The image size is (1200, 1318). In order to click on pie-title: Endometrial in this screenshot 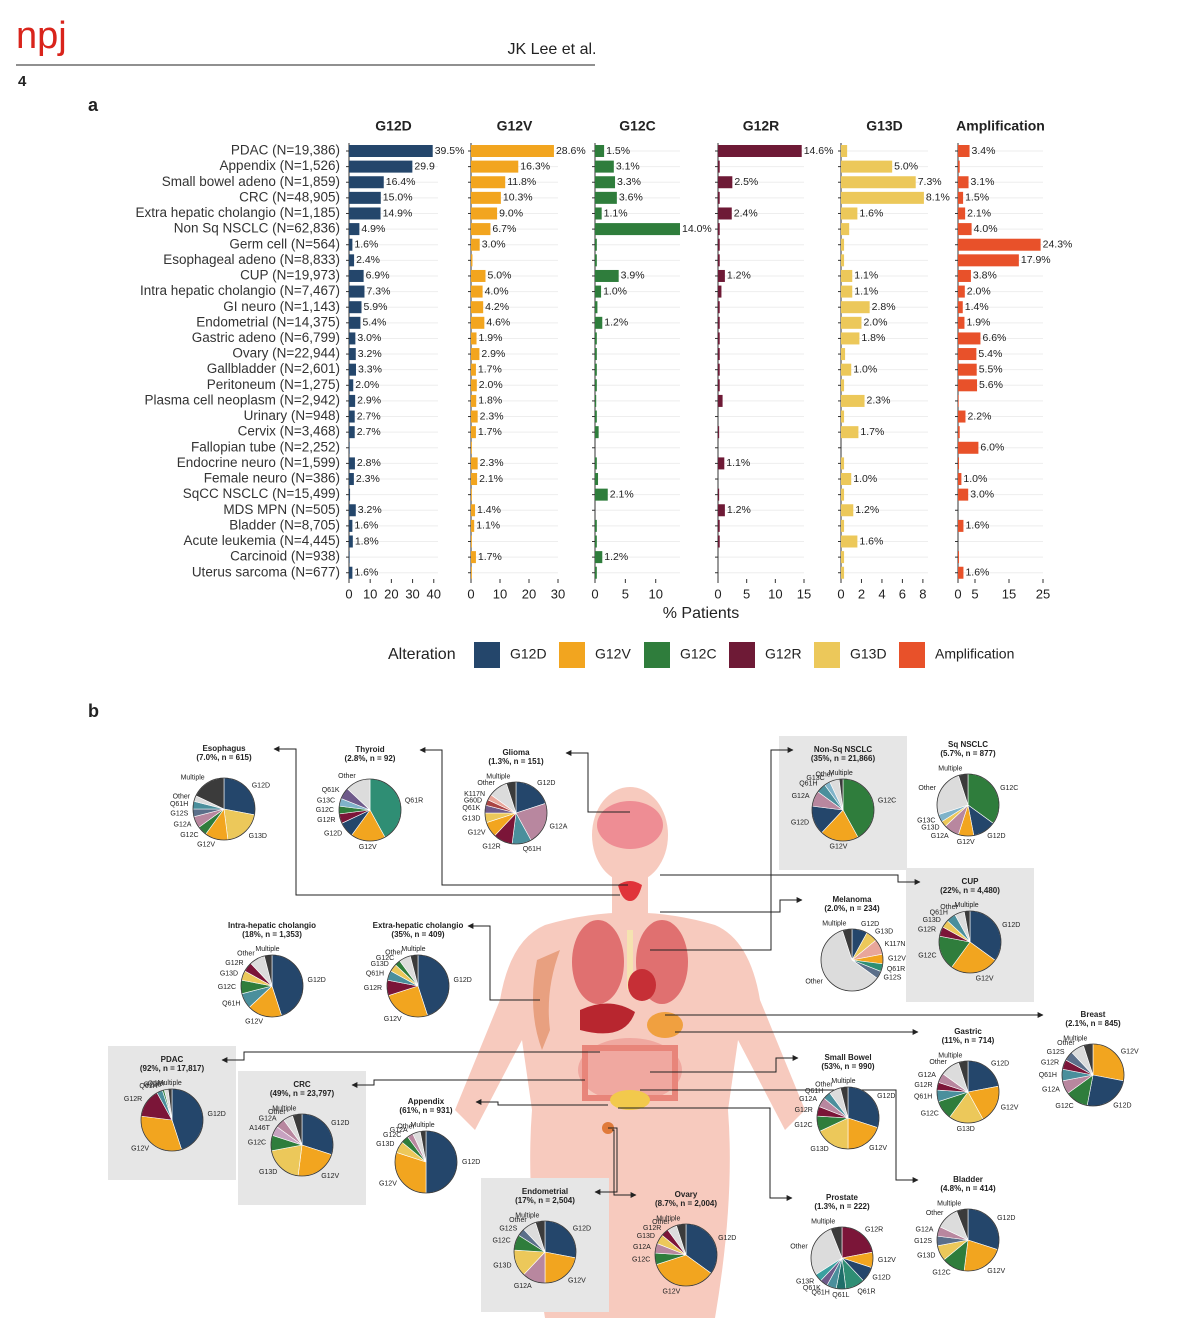, I will do `click(545, 1191)`.